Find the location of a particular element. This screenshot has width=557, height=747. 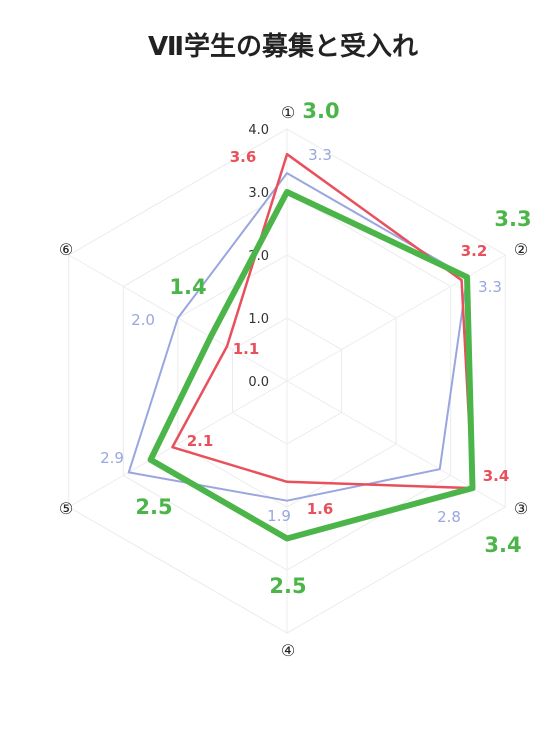

axis-label: ⑤ is located at coordinates (66, 508).